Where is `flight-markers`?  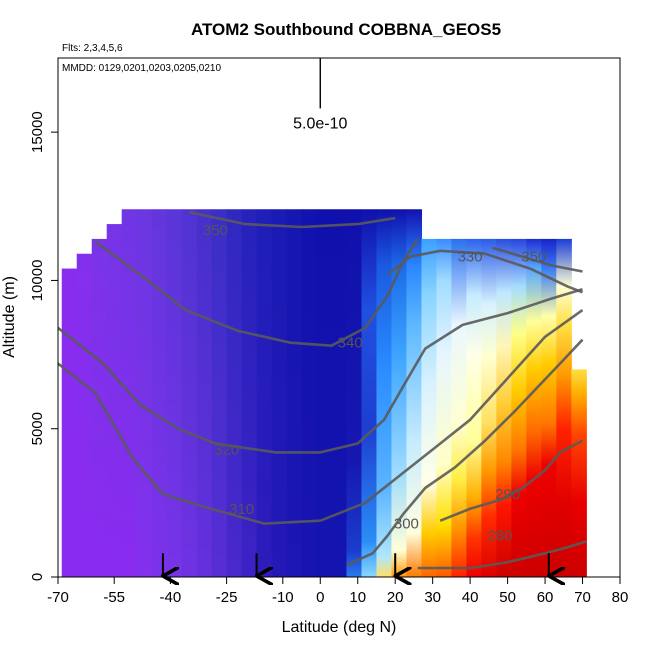 flight-markers is located at coordinates (356, 564).